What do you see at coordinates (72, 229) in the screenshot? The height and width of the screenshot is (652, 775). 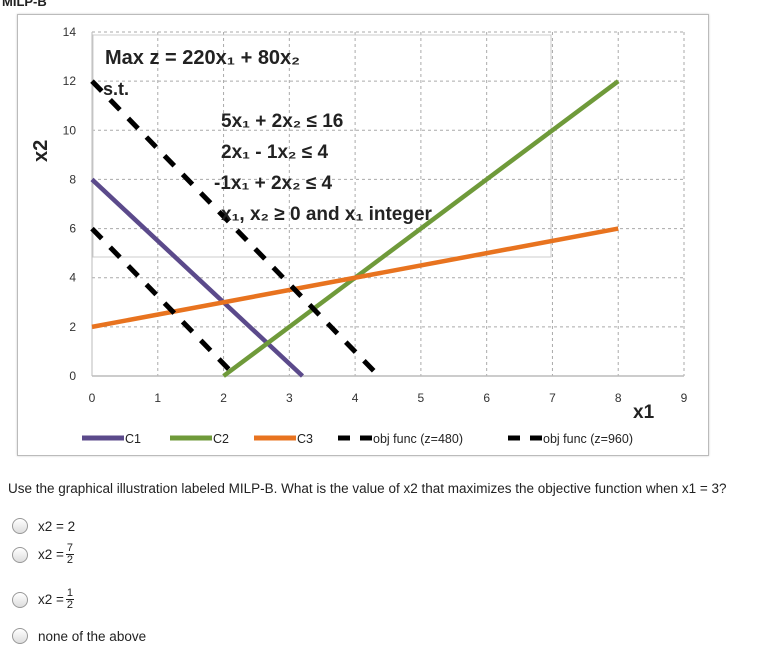 I see `y-tick-label: 6` at bounding box center [72, 229].